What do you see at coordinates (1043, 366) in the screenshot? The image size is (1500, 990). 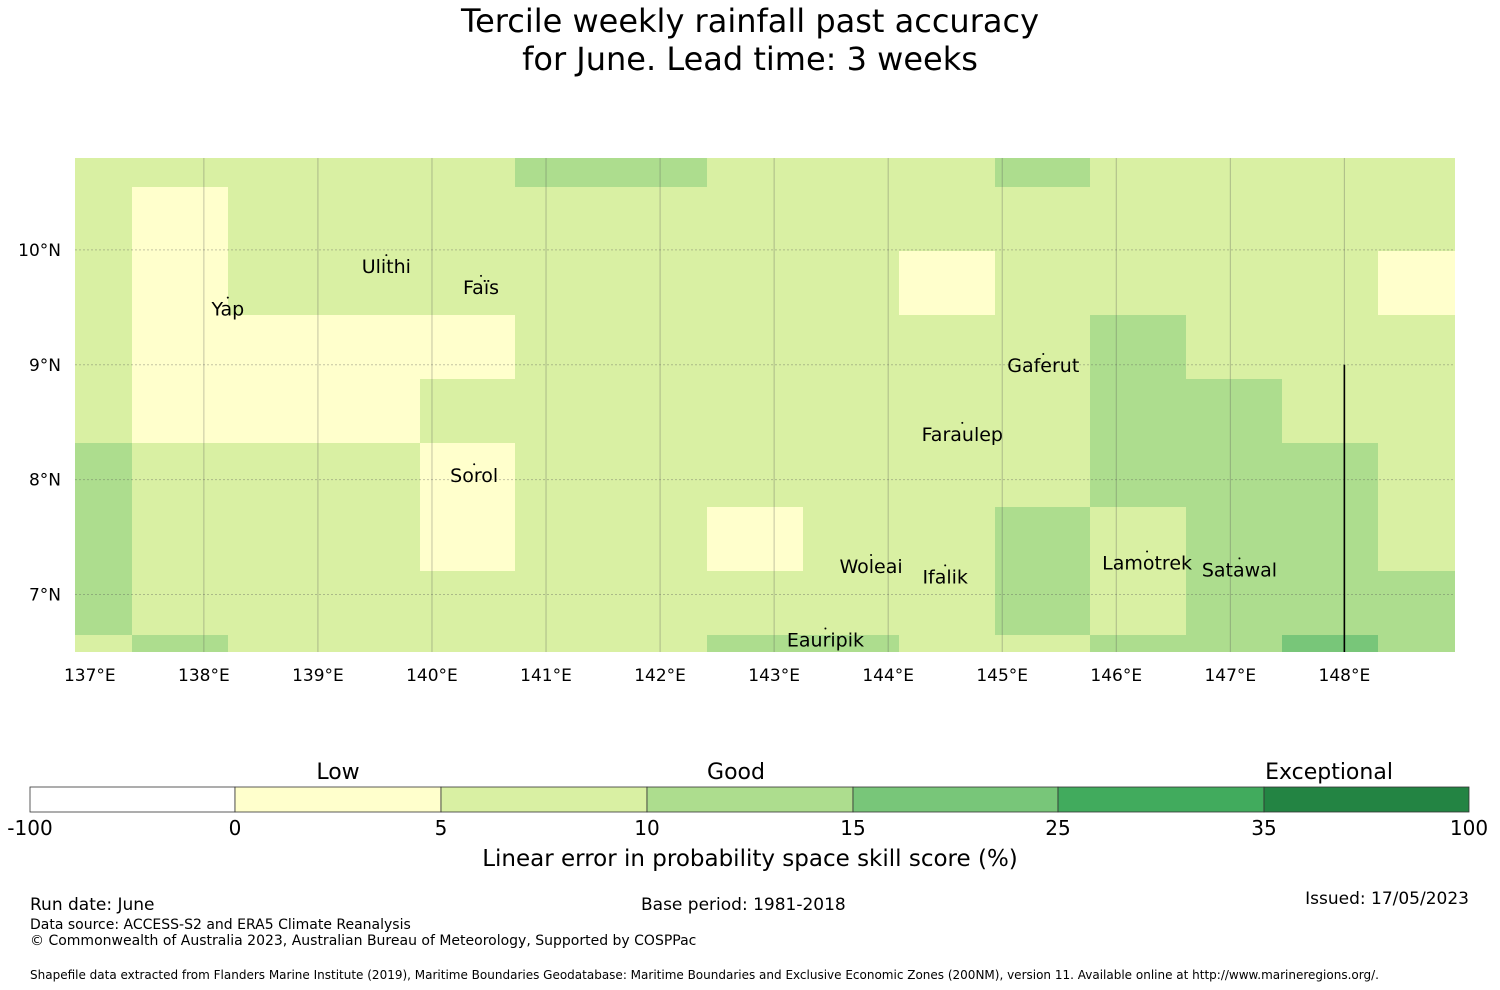 I see `island-label: Gaferut` at bounding box center [1043, 366].